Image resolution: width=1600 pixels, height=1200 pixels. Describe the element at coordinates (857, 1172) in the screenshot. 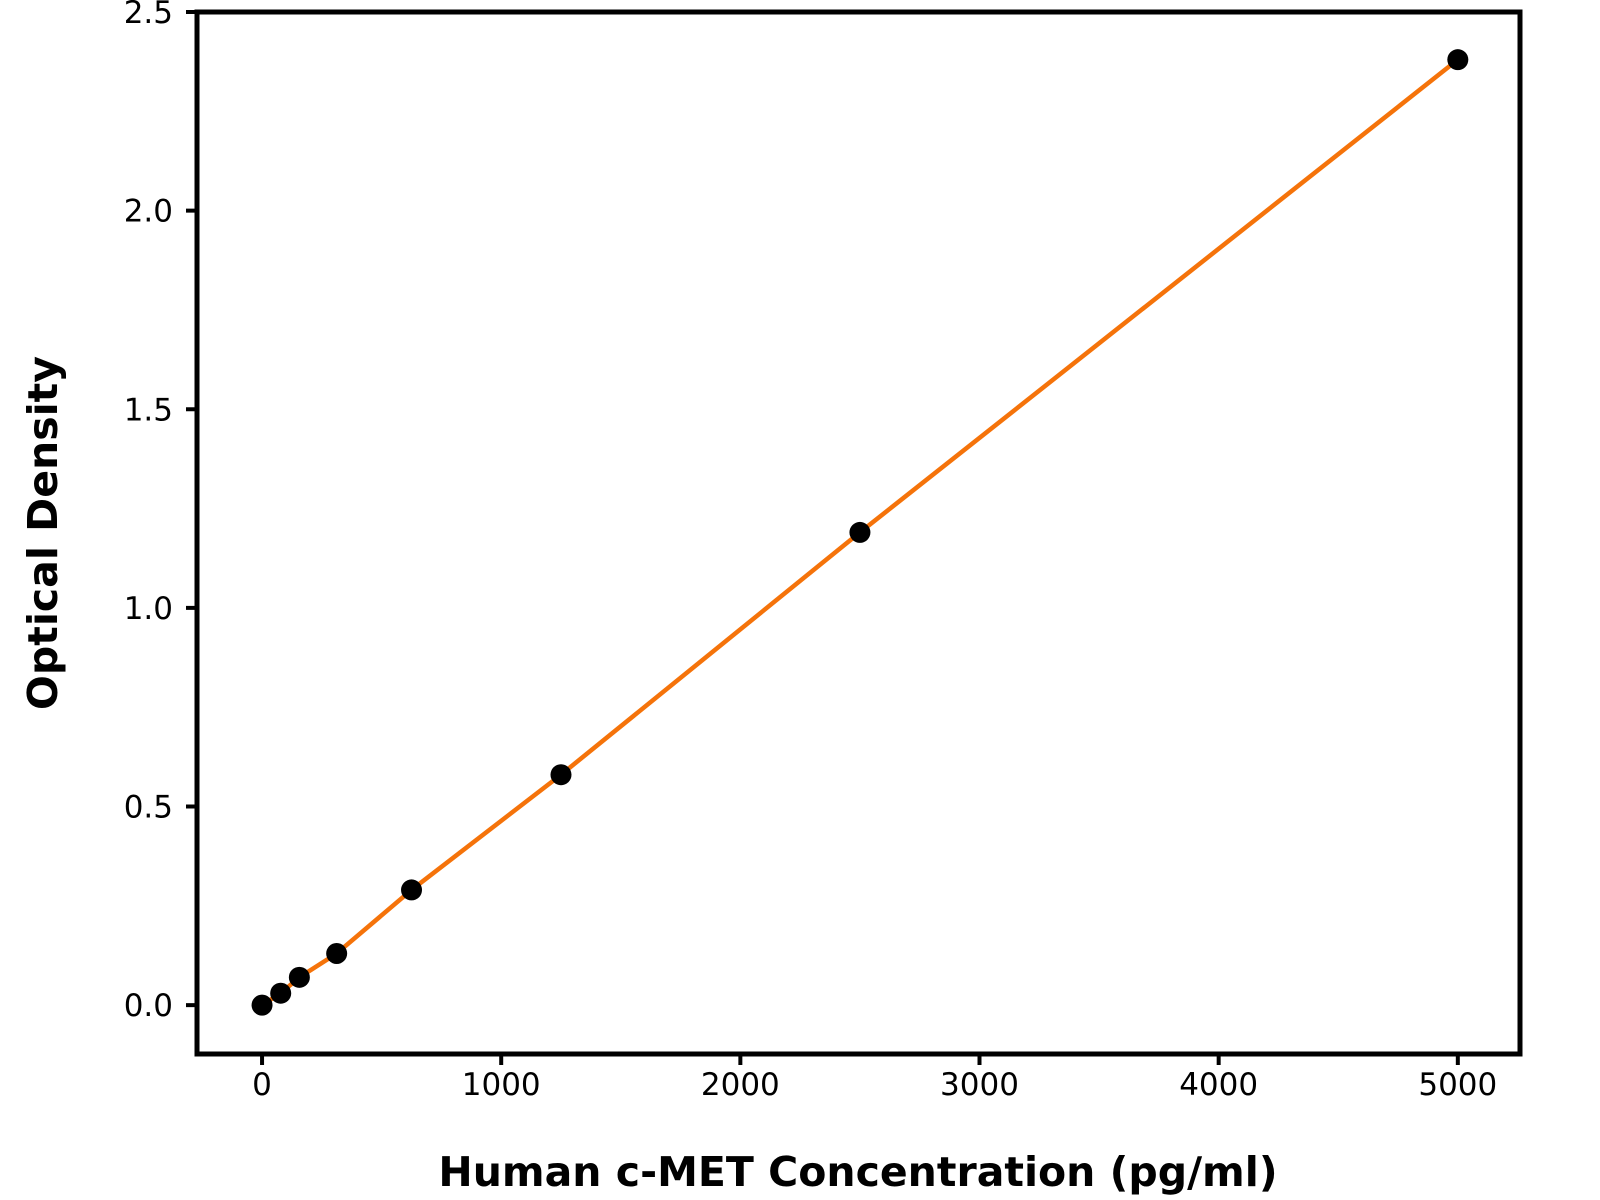

I see `x-axis-label: Human c-MET Concentration (pg/ml)` at that location.